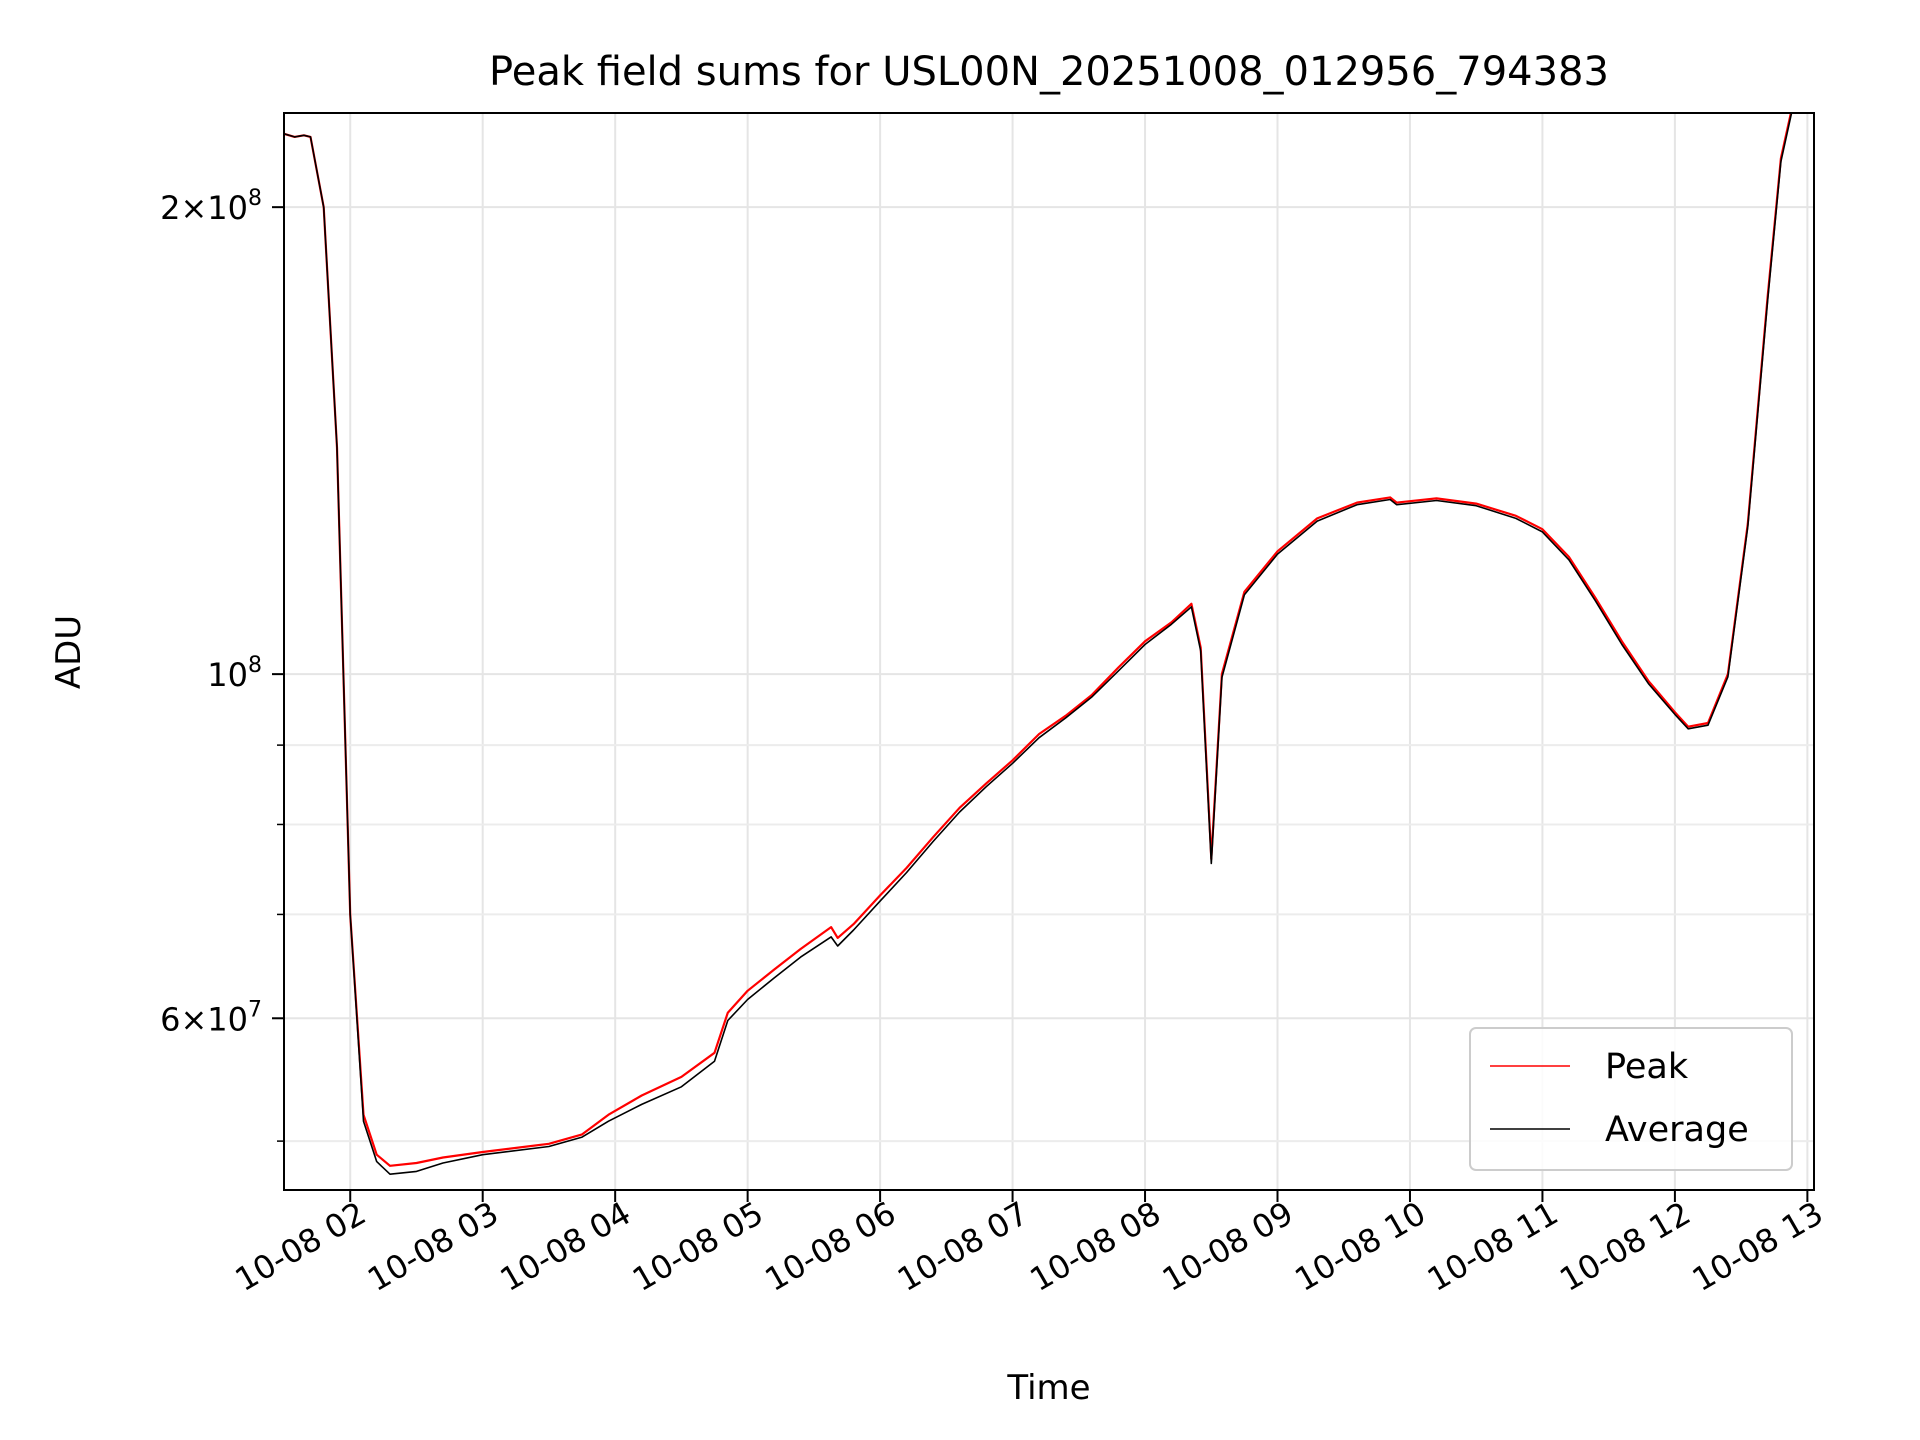  Describe the element at coordinates (69, 652) in the screenshot. I see `y-axis-label: ADU` at that location.